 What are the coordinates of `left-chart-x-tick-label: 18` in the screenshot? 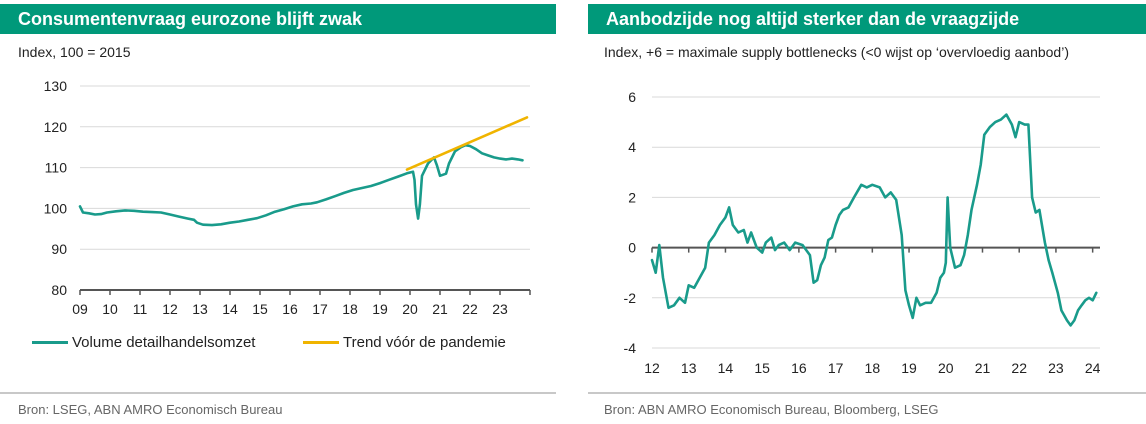 It's located at (350, 309).